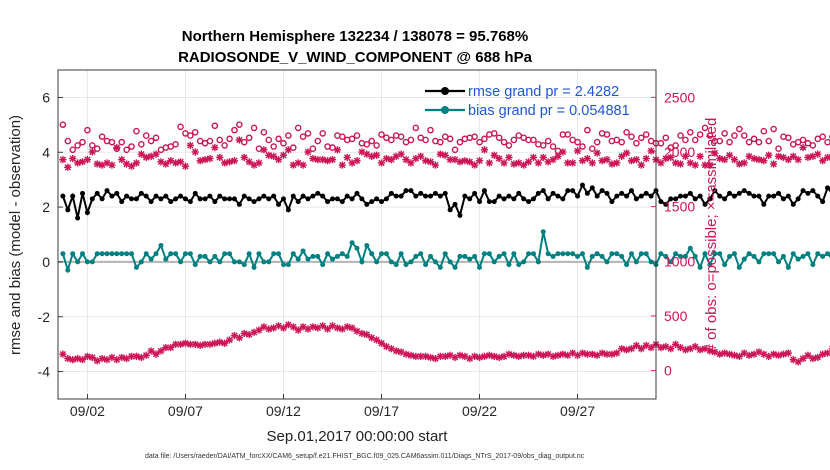 The height and width of the screenshot is (470, 830). Describe the element at coordinates (185, 411) in the screenshot. I see `x-tick-label: 09/07` at that location.